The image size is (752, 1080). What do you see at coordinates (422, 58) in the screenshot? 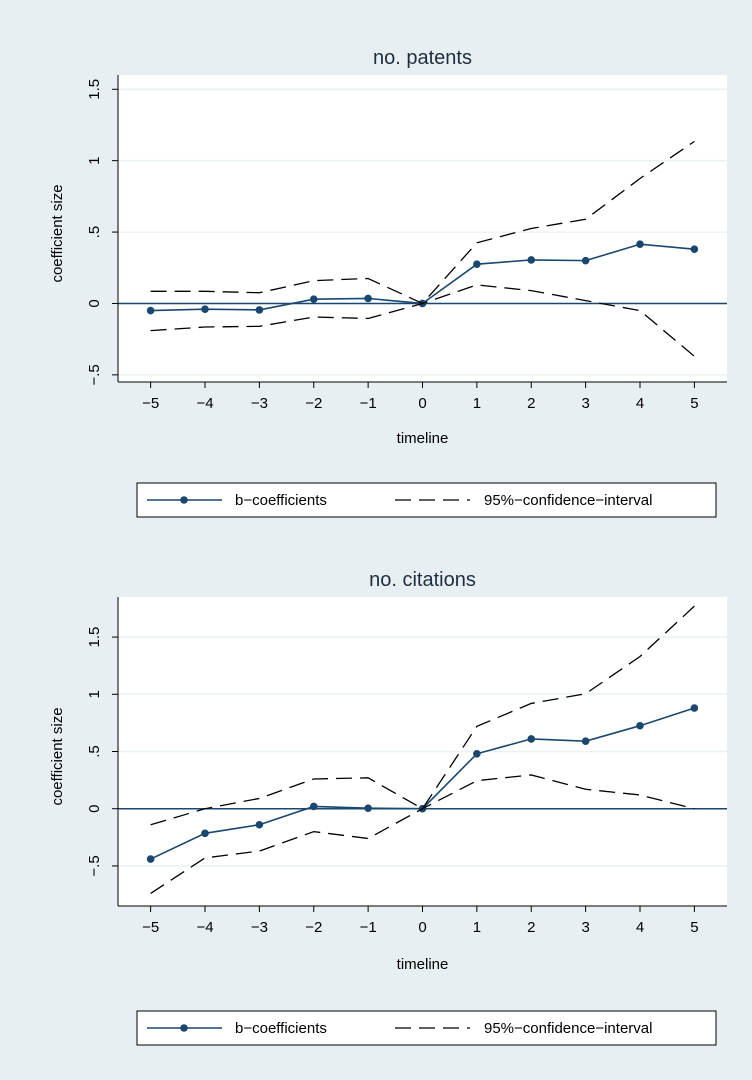
I see `chart-title: no. patents` at bounding box center [422, 58].